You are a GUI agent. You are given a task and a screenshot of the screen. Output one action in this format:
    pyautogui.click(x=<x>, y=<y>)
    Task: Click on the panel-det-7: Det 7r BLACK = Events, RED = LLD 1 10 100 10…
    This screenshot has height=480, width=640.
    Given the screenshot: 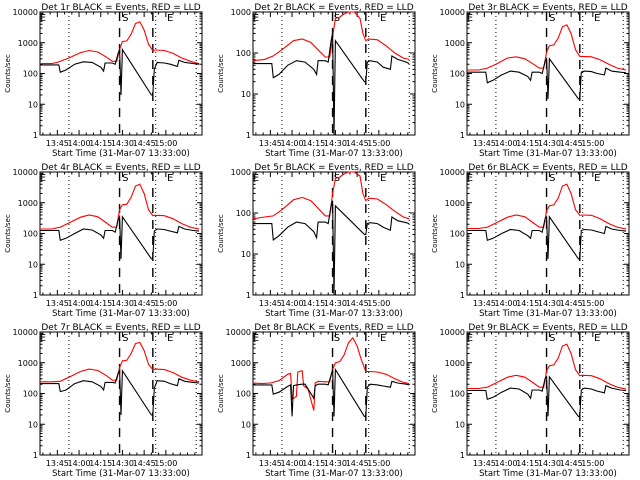 What is the action you would take?
    pyautogui.click(x=103, y=401)
    